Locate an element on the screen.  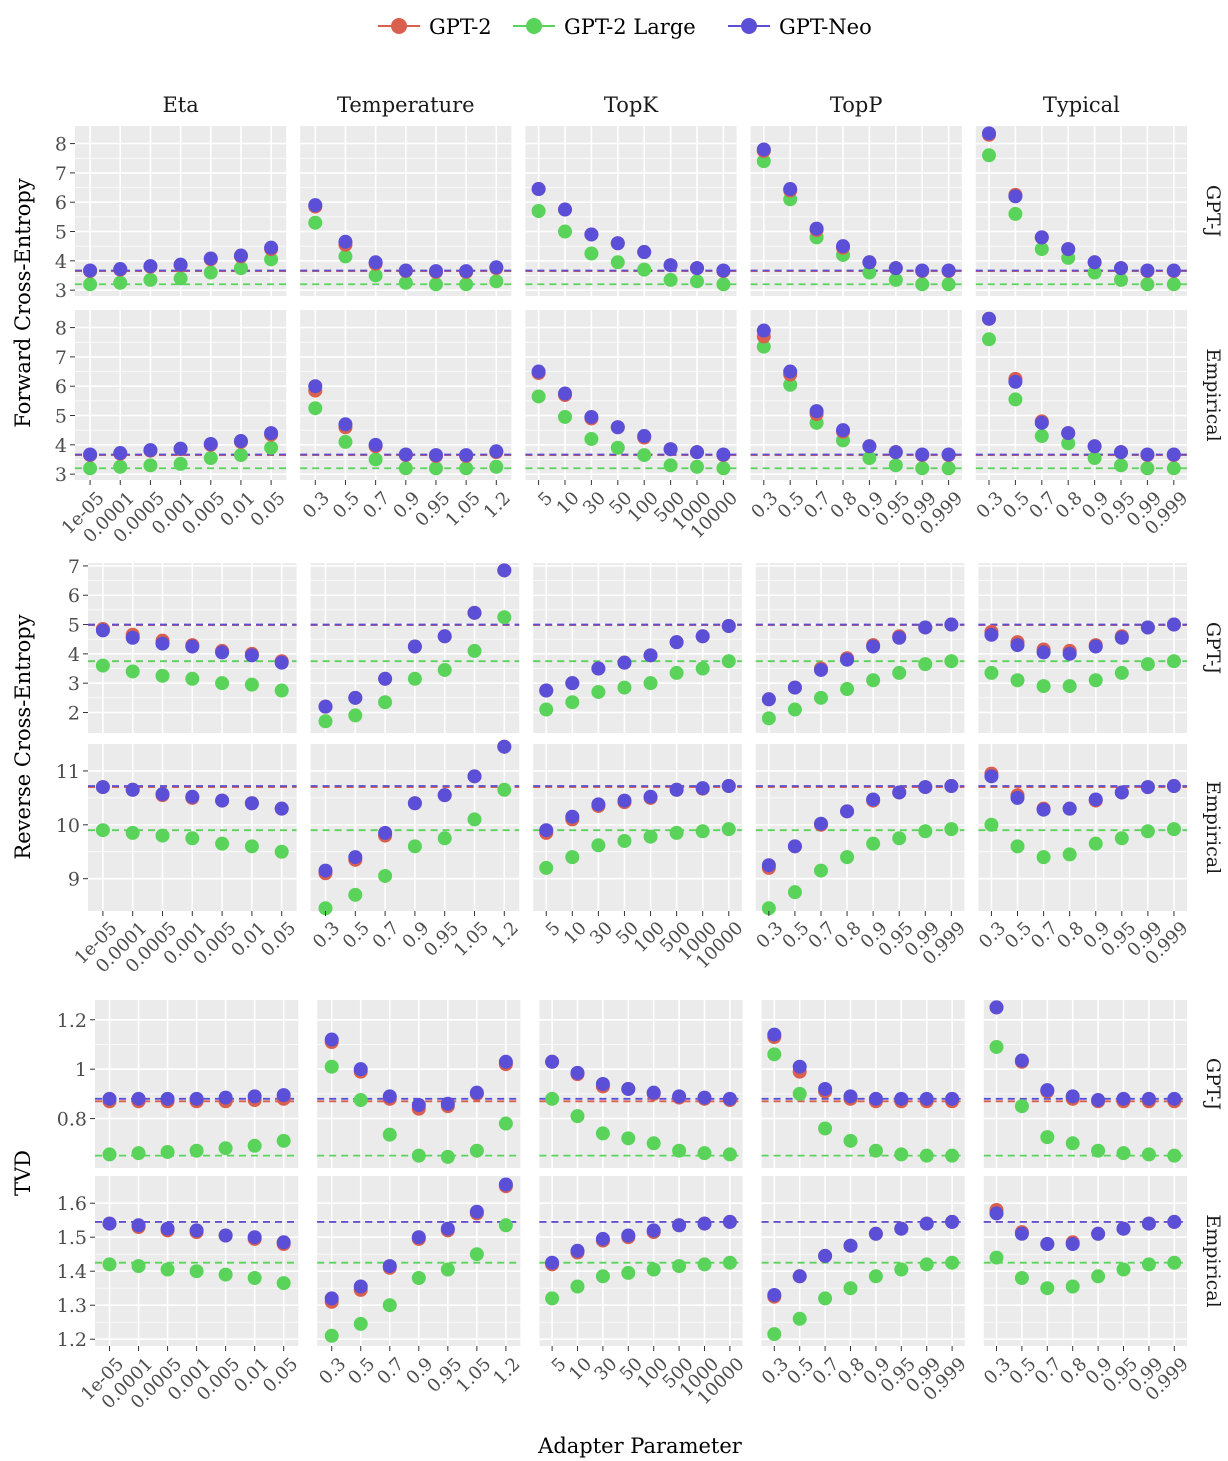
x-tick-label: 1.05 is located at coordinates (471, 939).